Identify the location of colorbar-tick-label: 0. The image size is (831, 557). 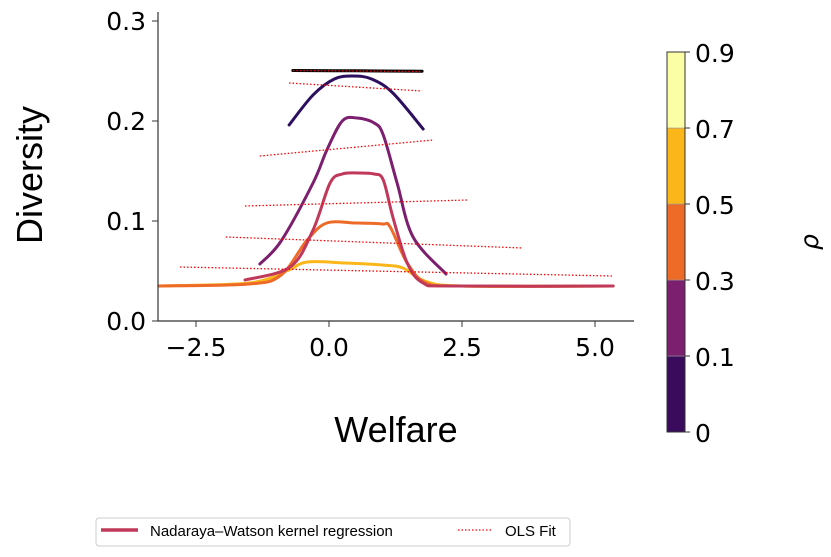
(703, 433).